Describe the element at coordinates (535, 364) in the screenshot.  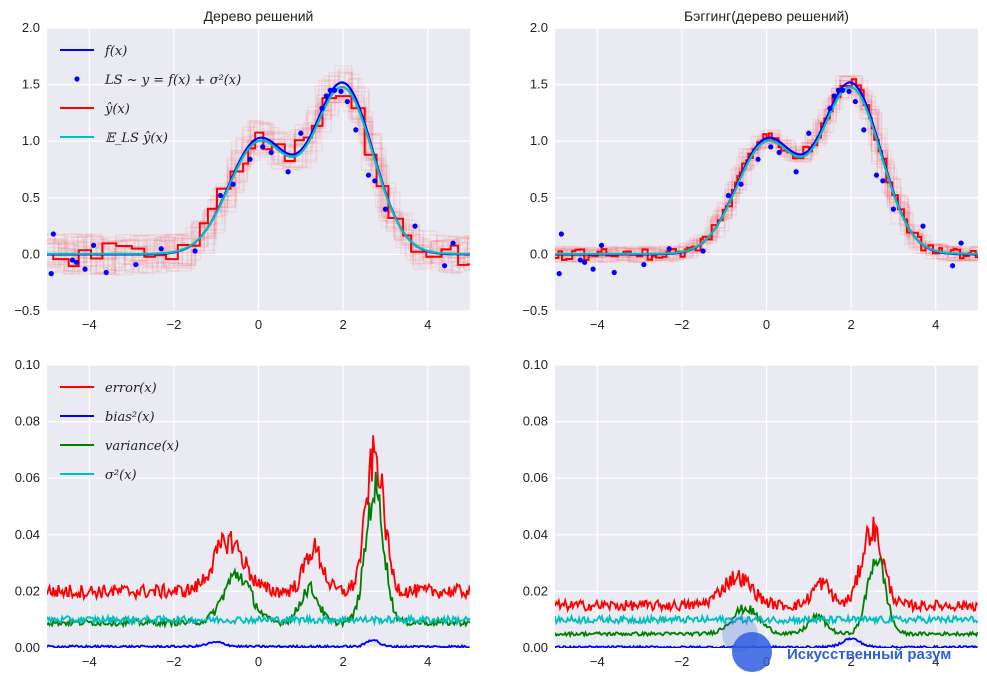
I see `y-tick-label: 0.10` at that location.